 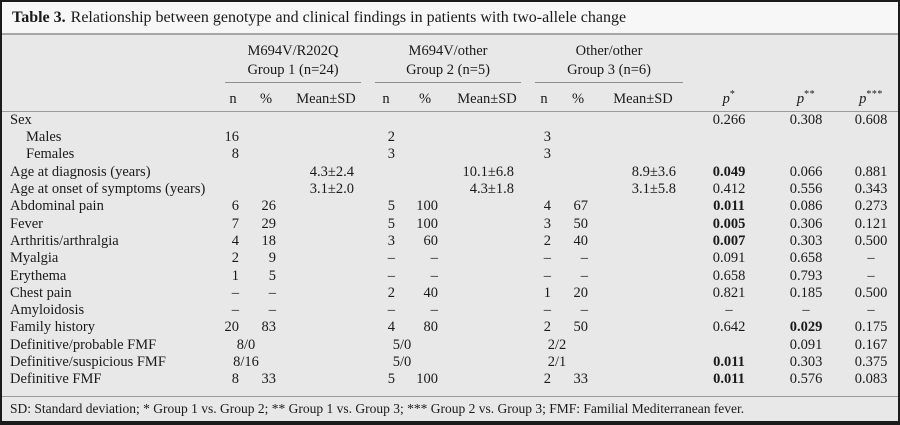 What do you see at coordinates (110, 72) in the screenshot?
I see `empty-corner-cell` at bounding box center [110, 72].